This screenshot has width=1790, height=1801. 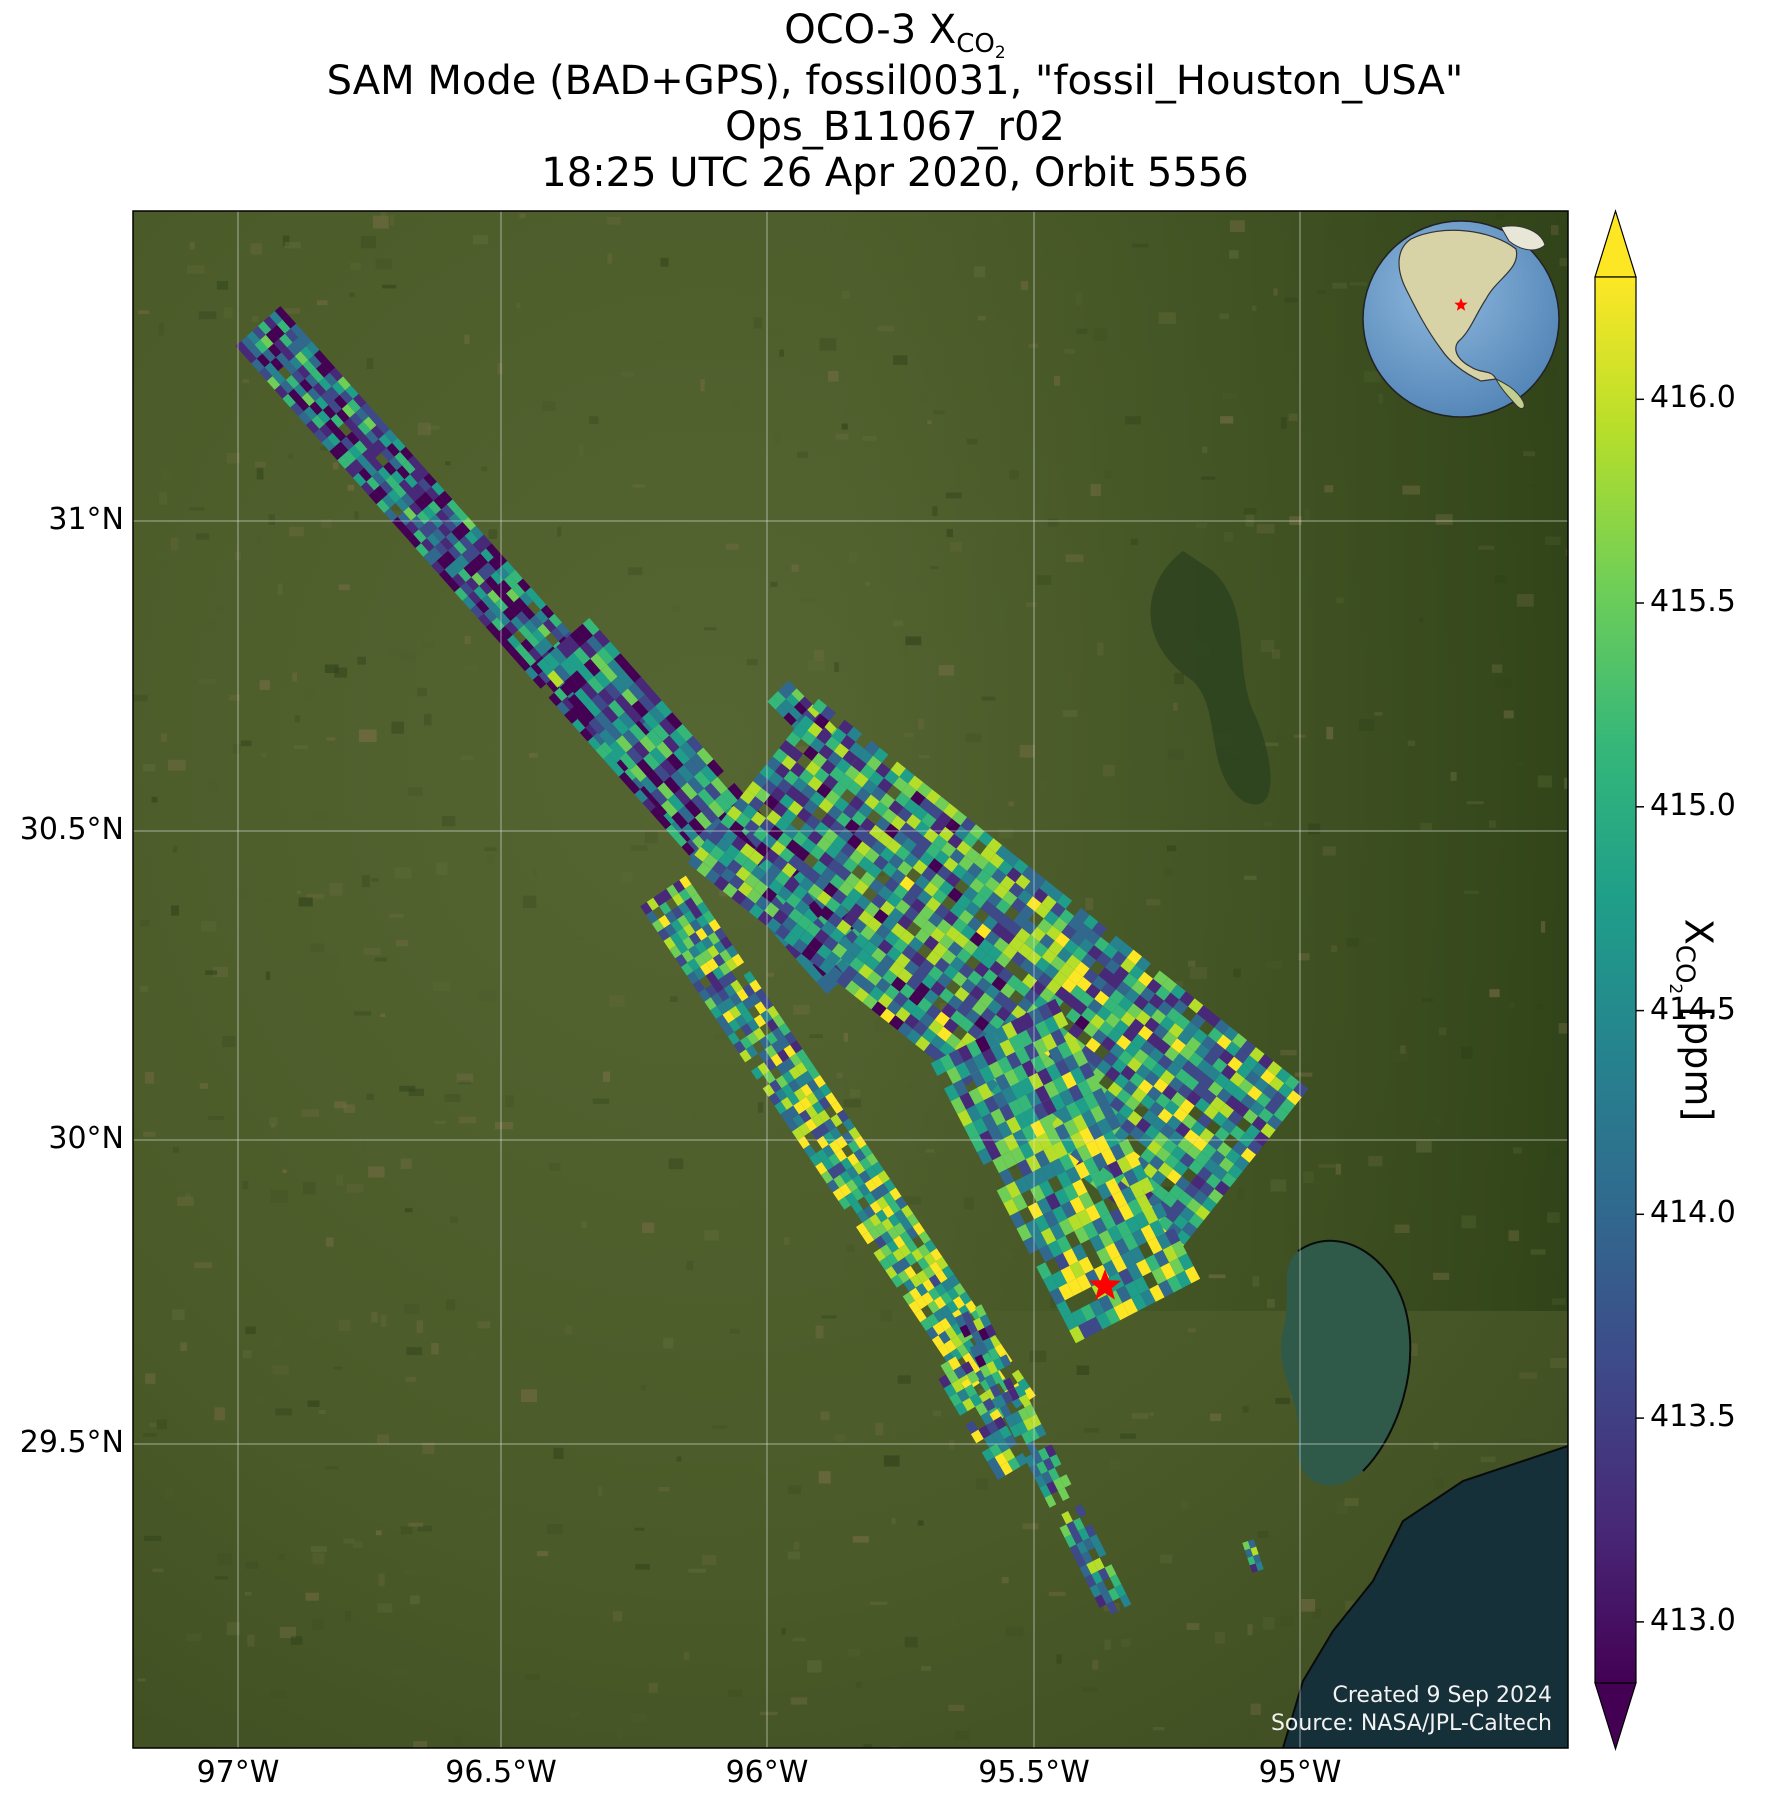 What do you see at coordinates (1693, 1009) in the screenshot?
I see `colorbar-tick-label: 414.5` at bounding box center [1693, 1009].